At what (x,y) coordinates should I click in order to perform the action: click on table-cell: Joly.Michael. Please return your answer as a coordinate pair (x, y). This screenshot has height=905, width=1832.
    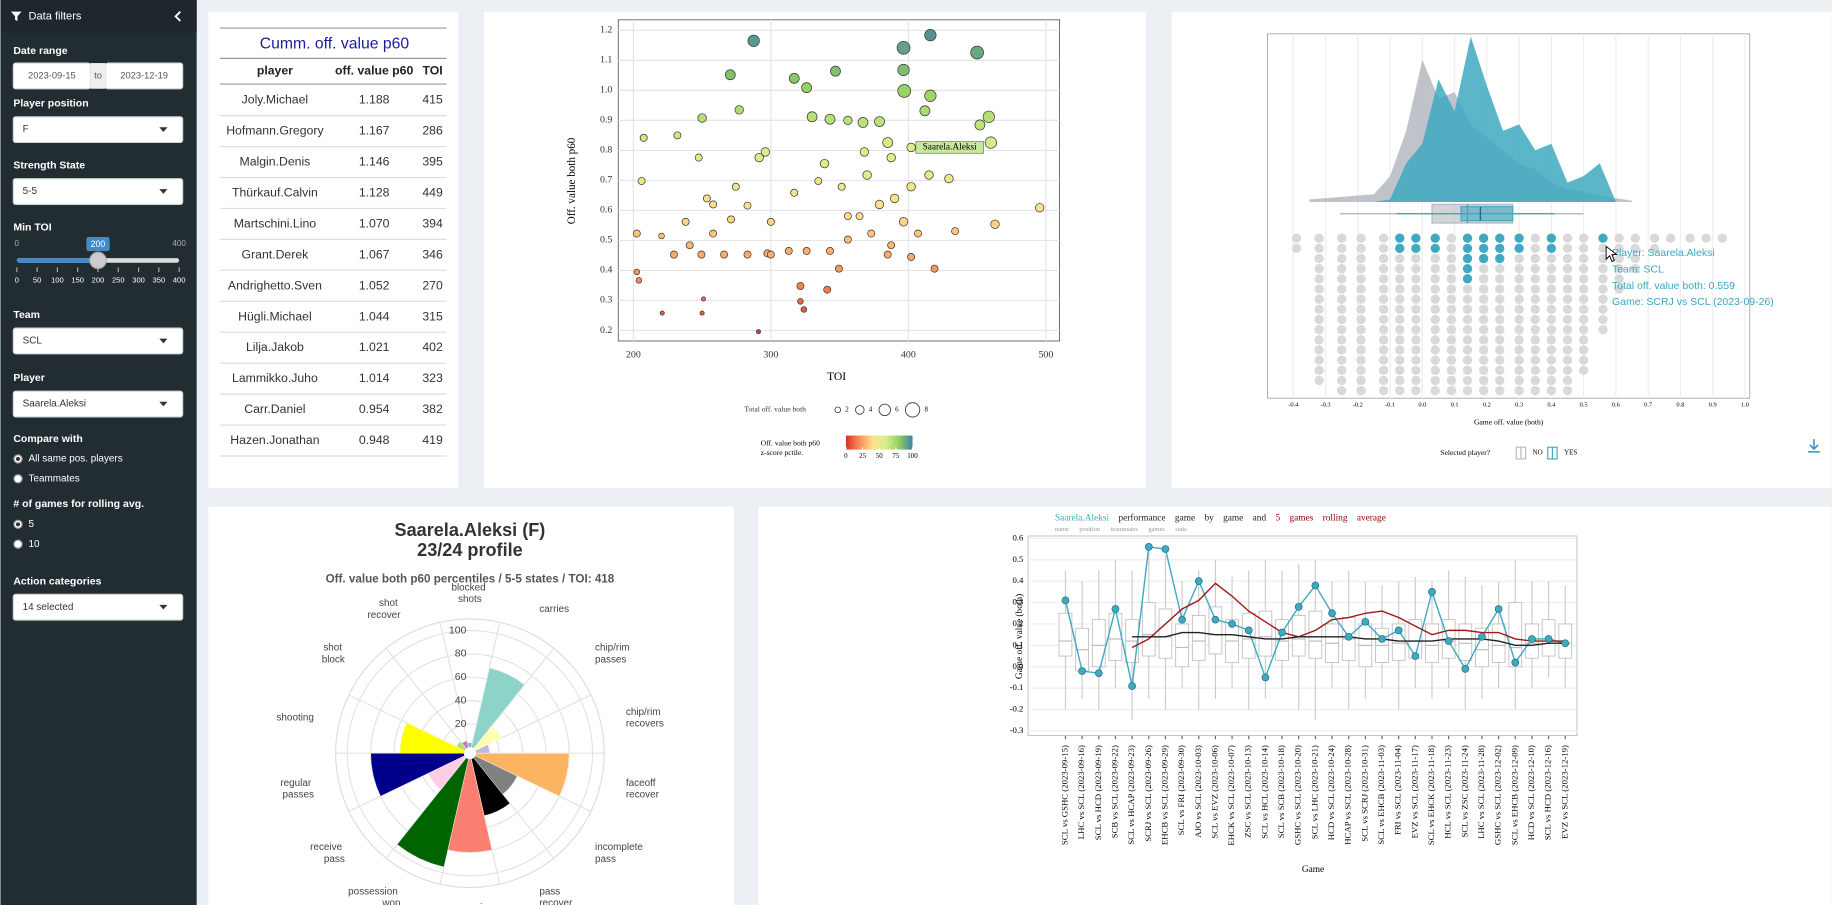
    Looking at the image, I should click on (275, 100).